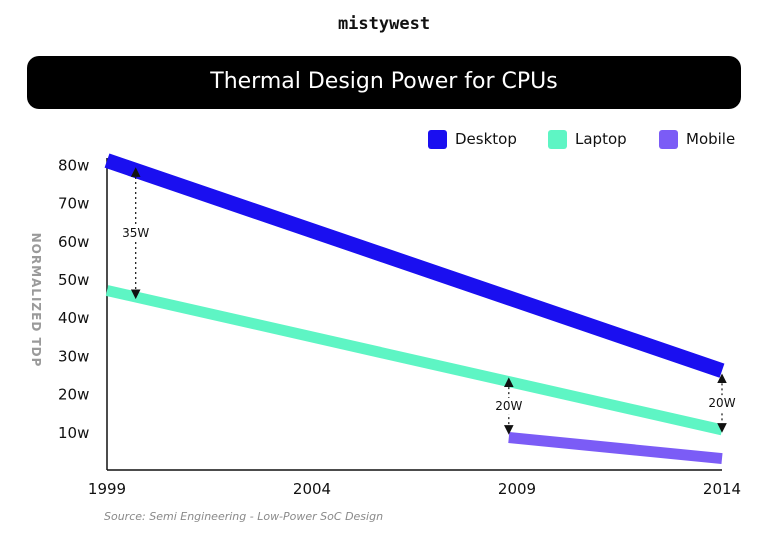 This screenshot has width=768, height=537. I want to click on legend-label-laptop: Laptop, so click(601, 139).